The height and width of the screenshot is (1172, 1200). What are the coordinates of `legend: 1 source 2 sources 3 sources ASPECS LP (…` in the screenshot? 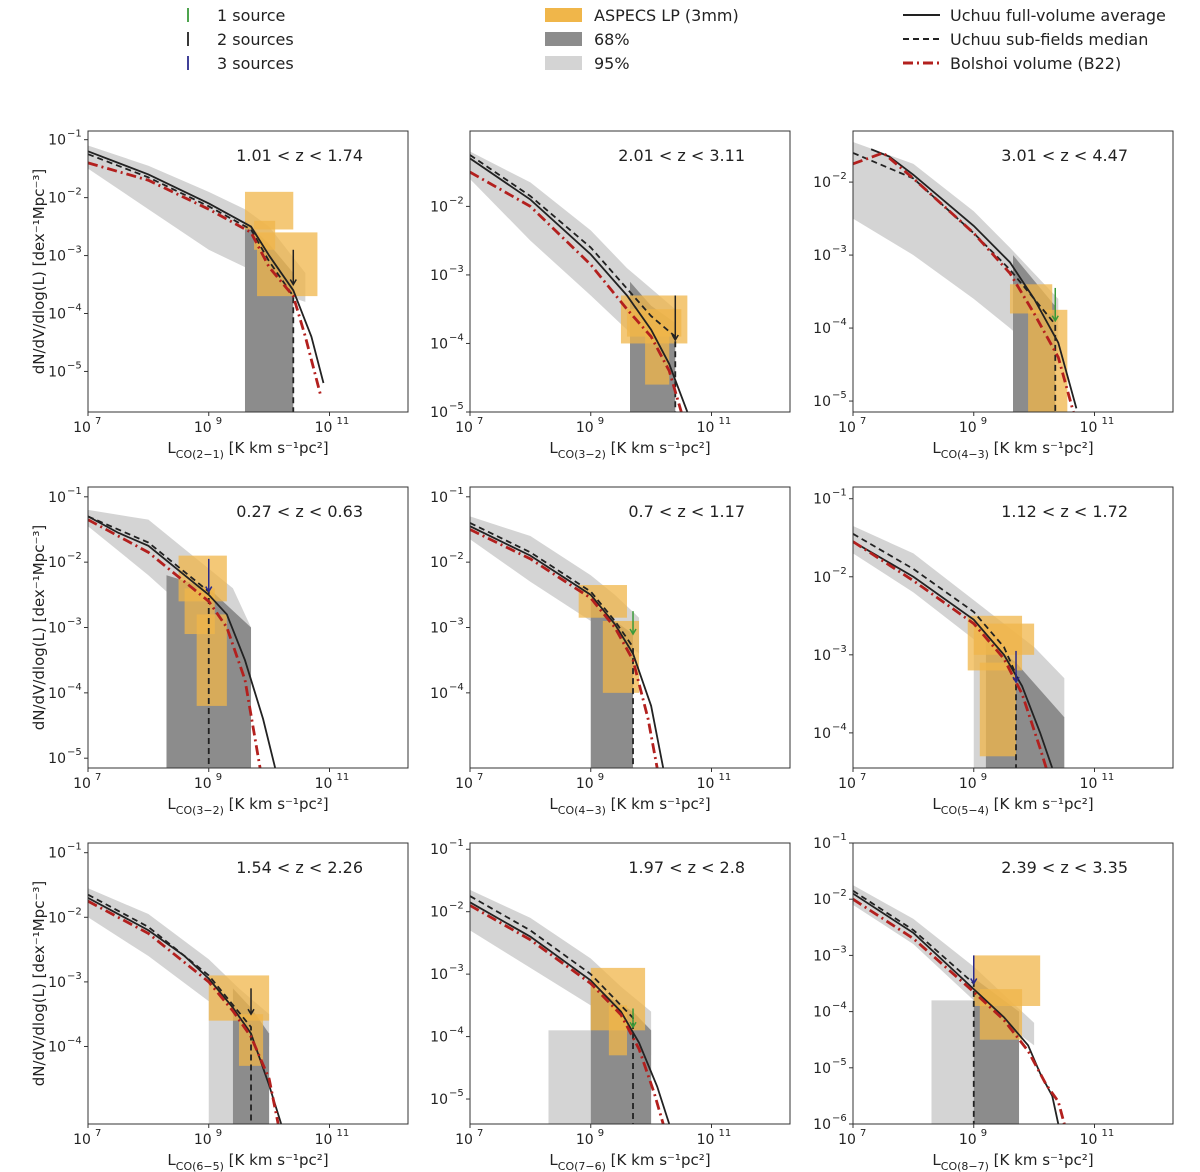 It's located at (676, 39).